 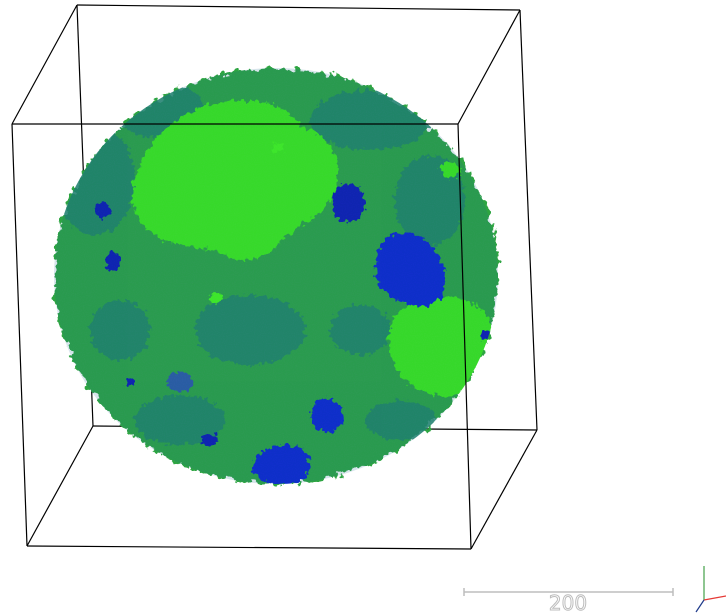 I want to click on axes-triad, so click(x=710, y=589).